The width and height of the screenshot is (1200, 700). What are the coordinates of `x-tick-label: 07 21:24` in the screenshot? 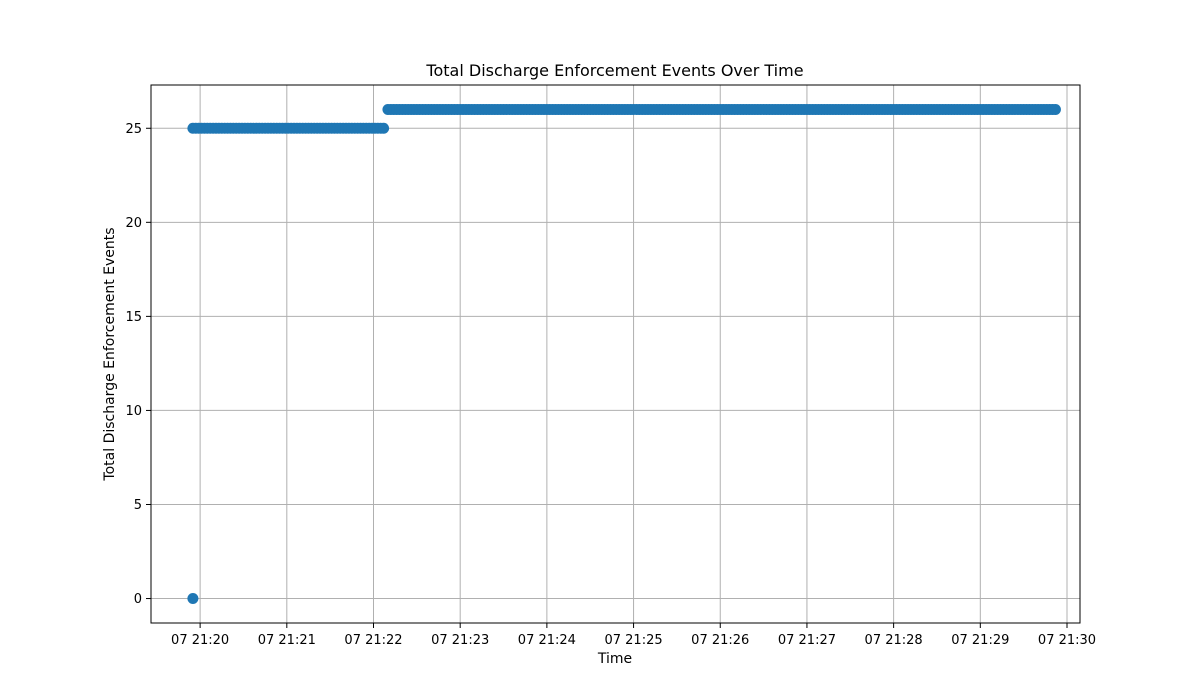 It's located at (547, 640).